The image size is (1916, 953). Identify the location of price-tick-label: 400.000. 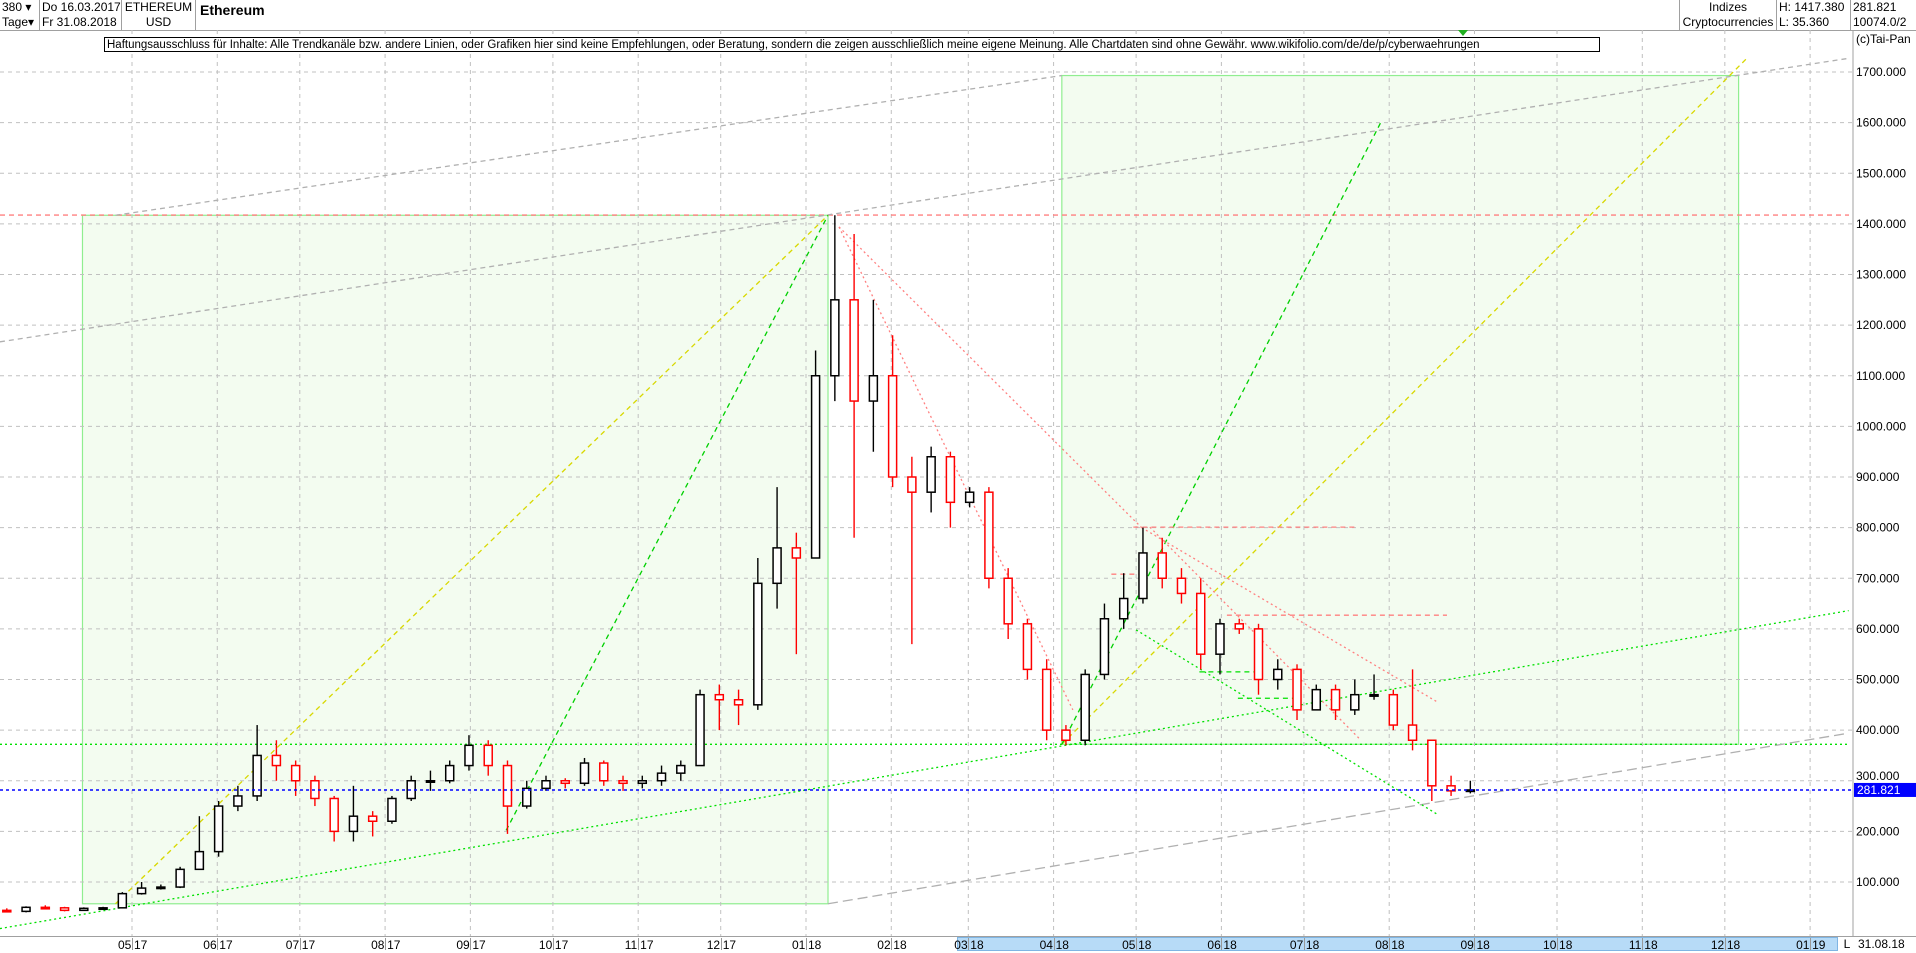
(1878, 730).